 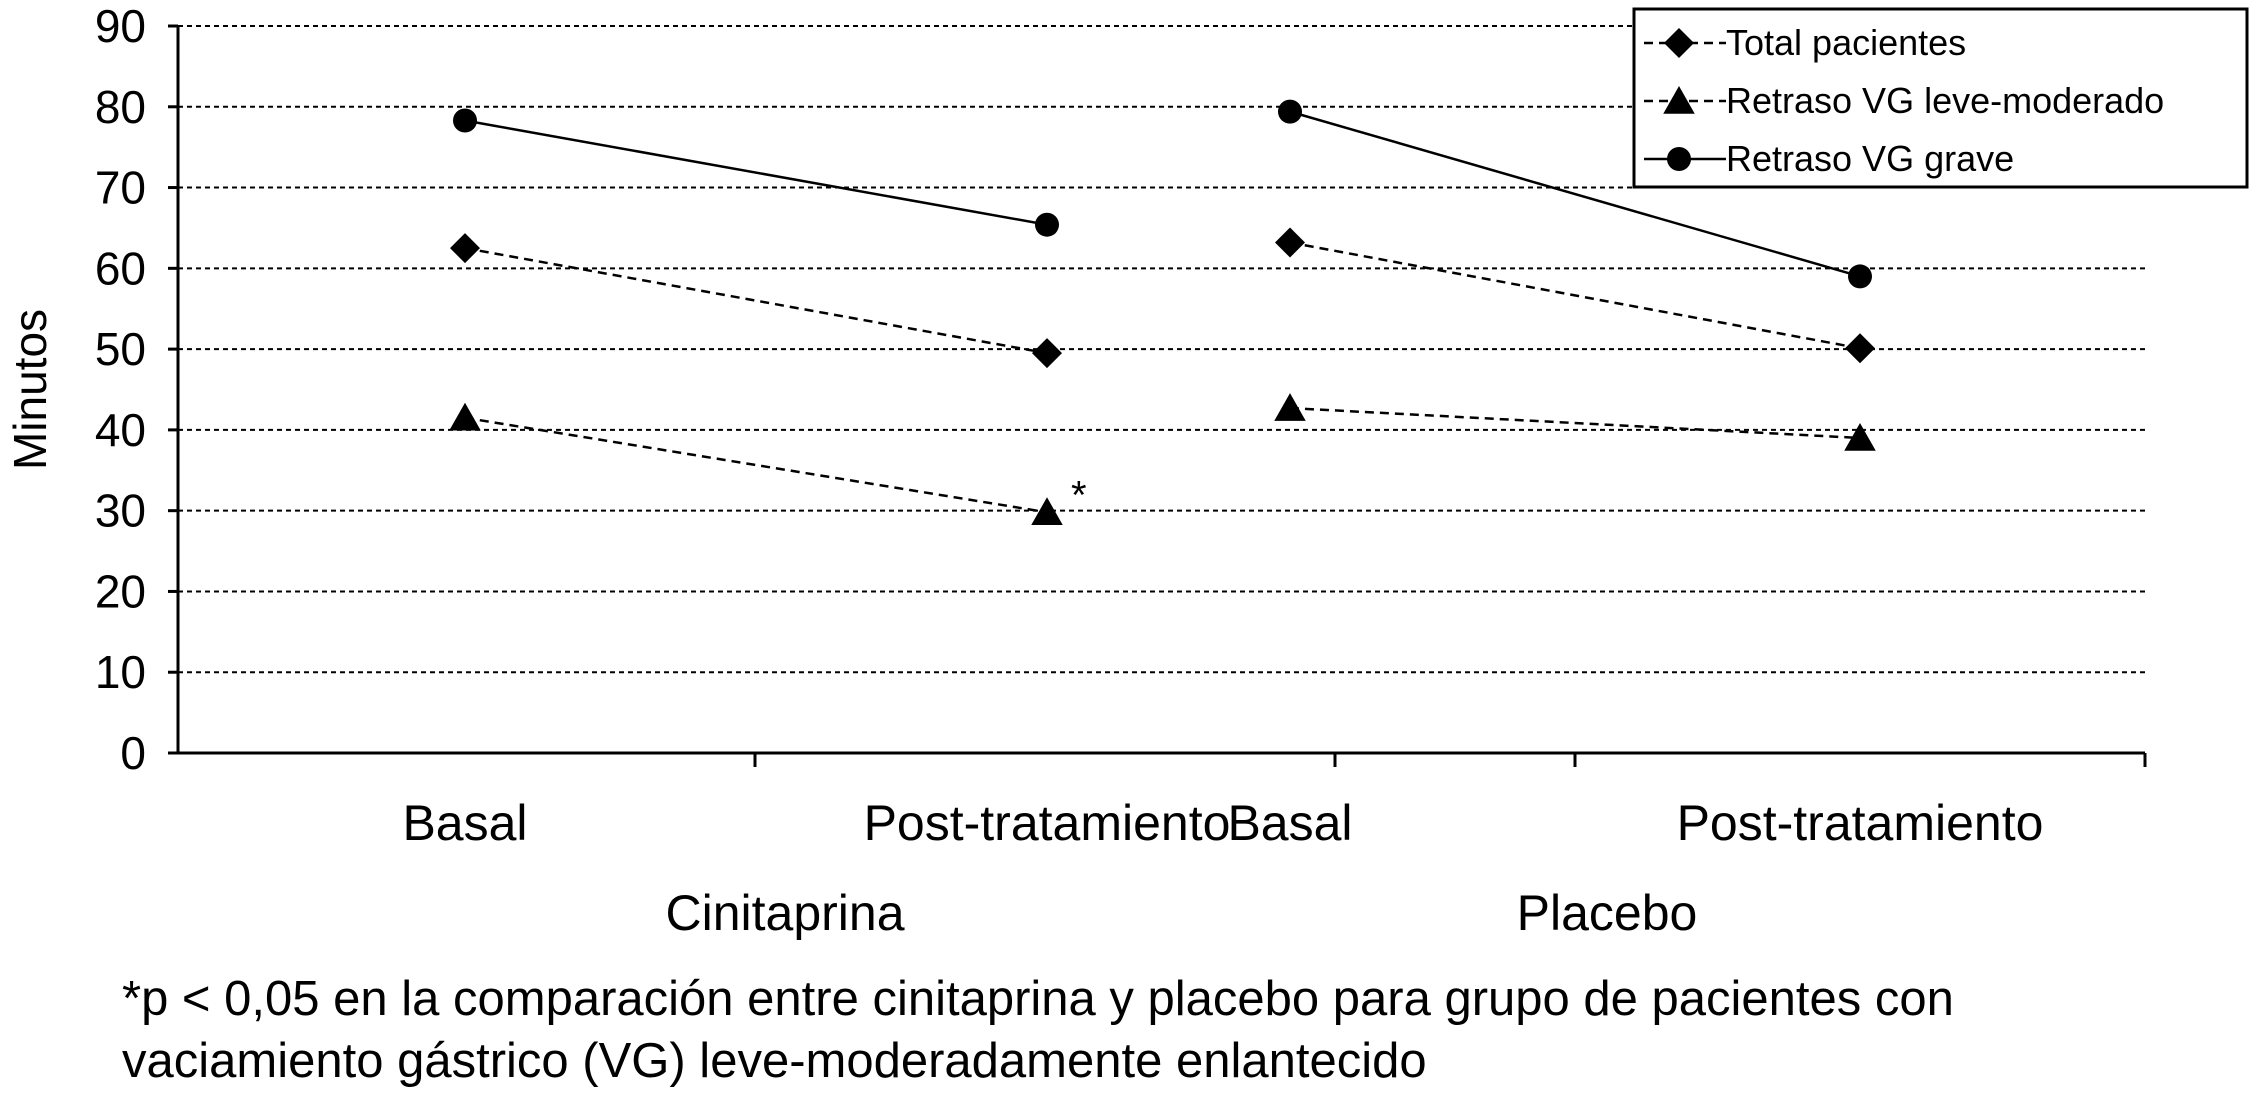 What do you see at coordinates (1289, 823) in the screenshot?
I see `x-category-label-placebo-basal: Basal` at bounding box center [1289, 823].